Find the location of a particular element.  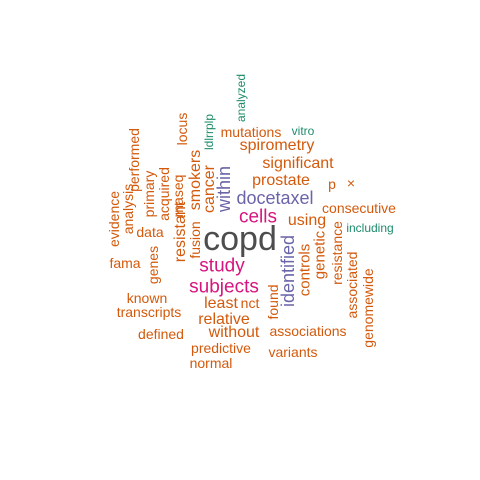

word-predictive: predictive is located at coordinates (221, 348).